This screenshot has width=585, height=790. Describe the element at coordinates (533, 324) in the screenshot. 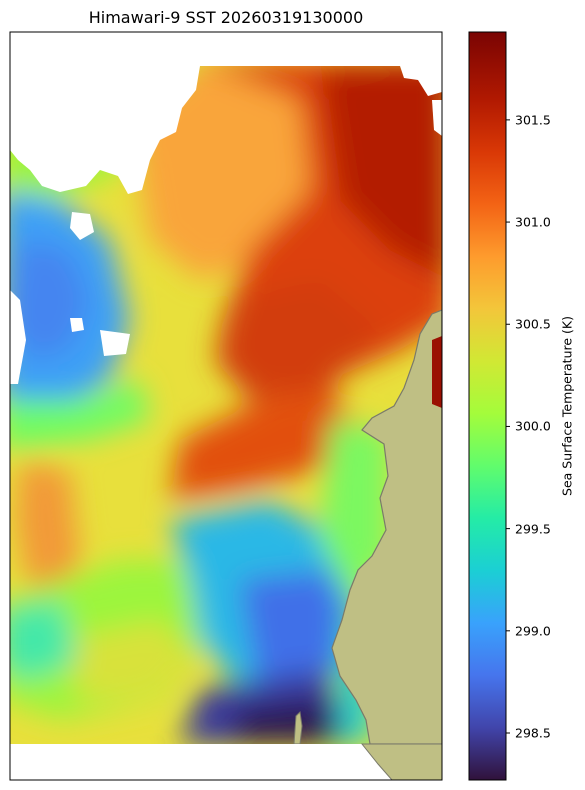

I see `colorbar-tick-label: 300.5` at that location.